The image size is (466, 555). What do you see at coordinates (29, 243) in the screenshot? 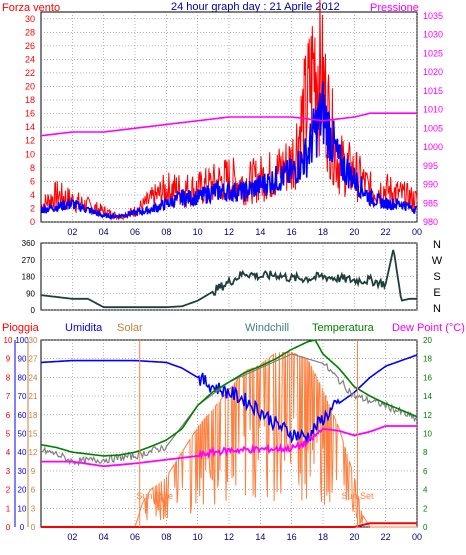
I see `y-tick-label: 360` at bounding box center [29, 243].